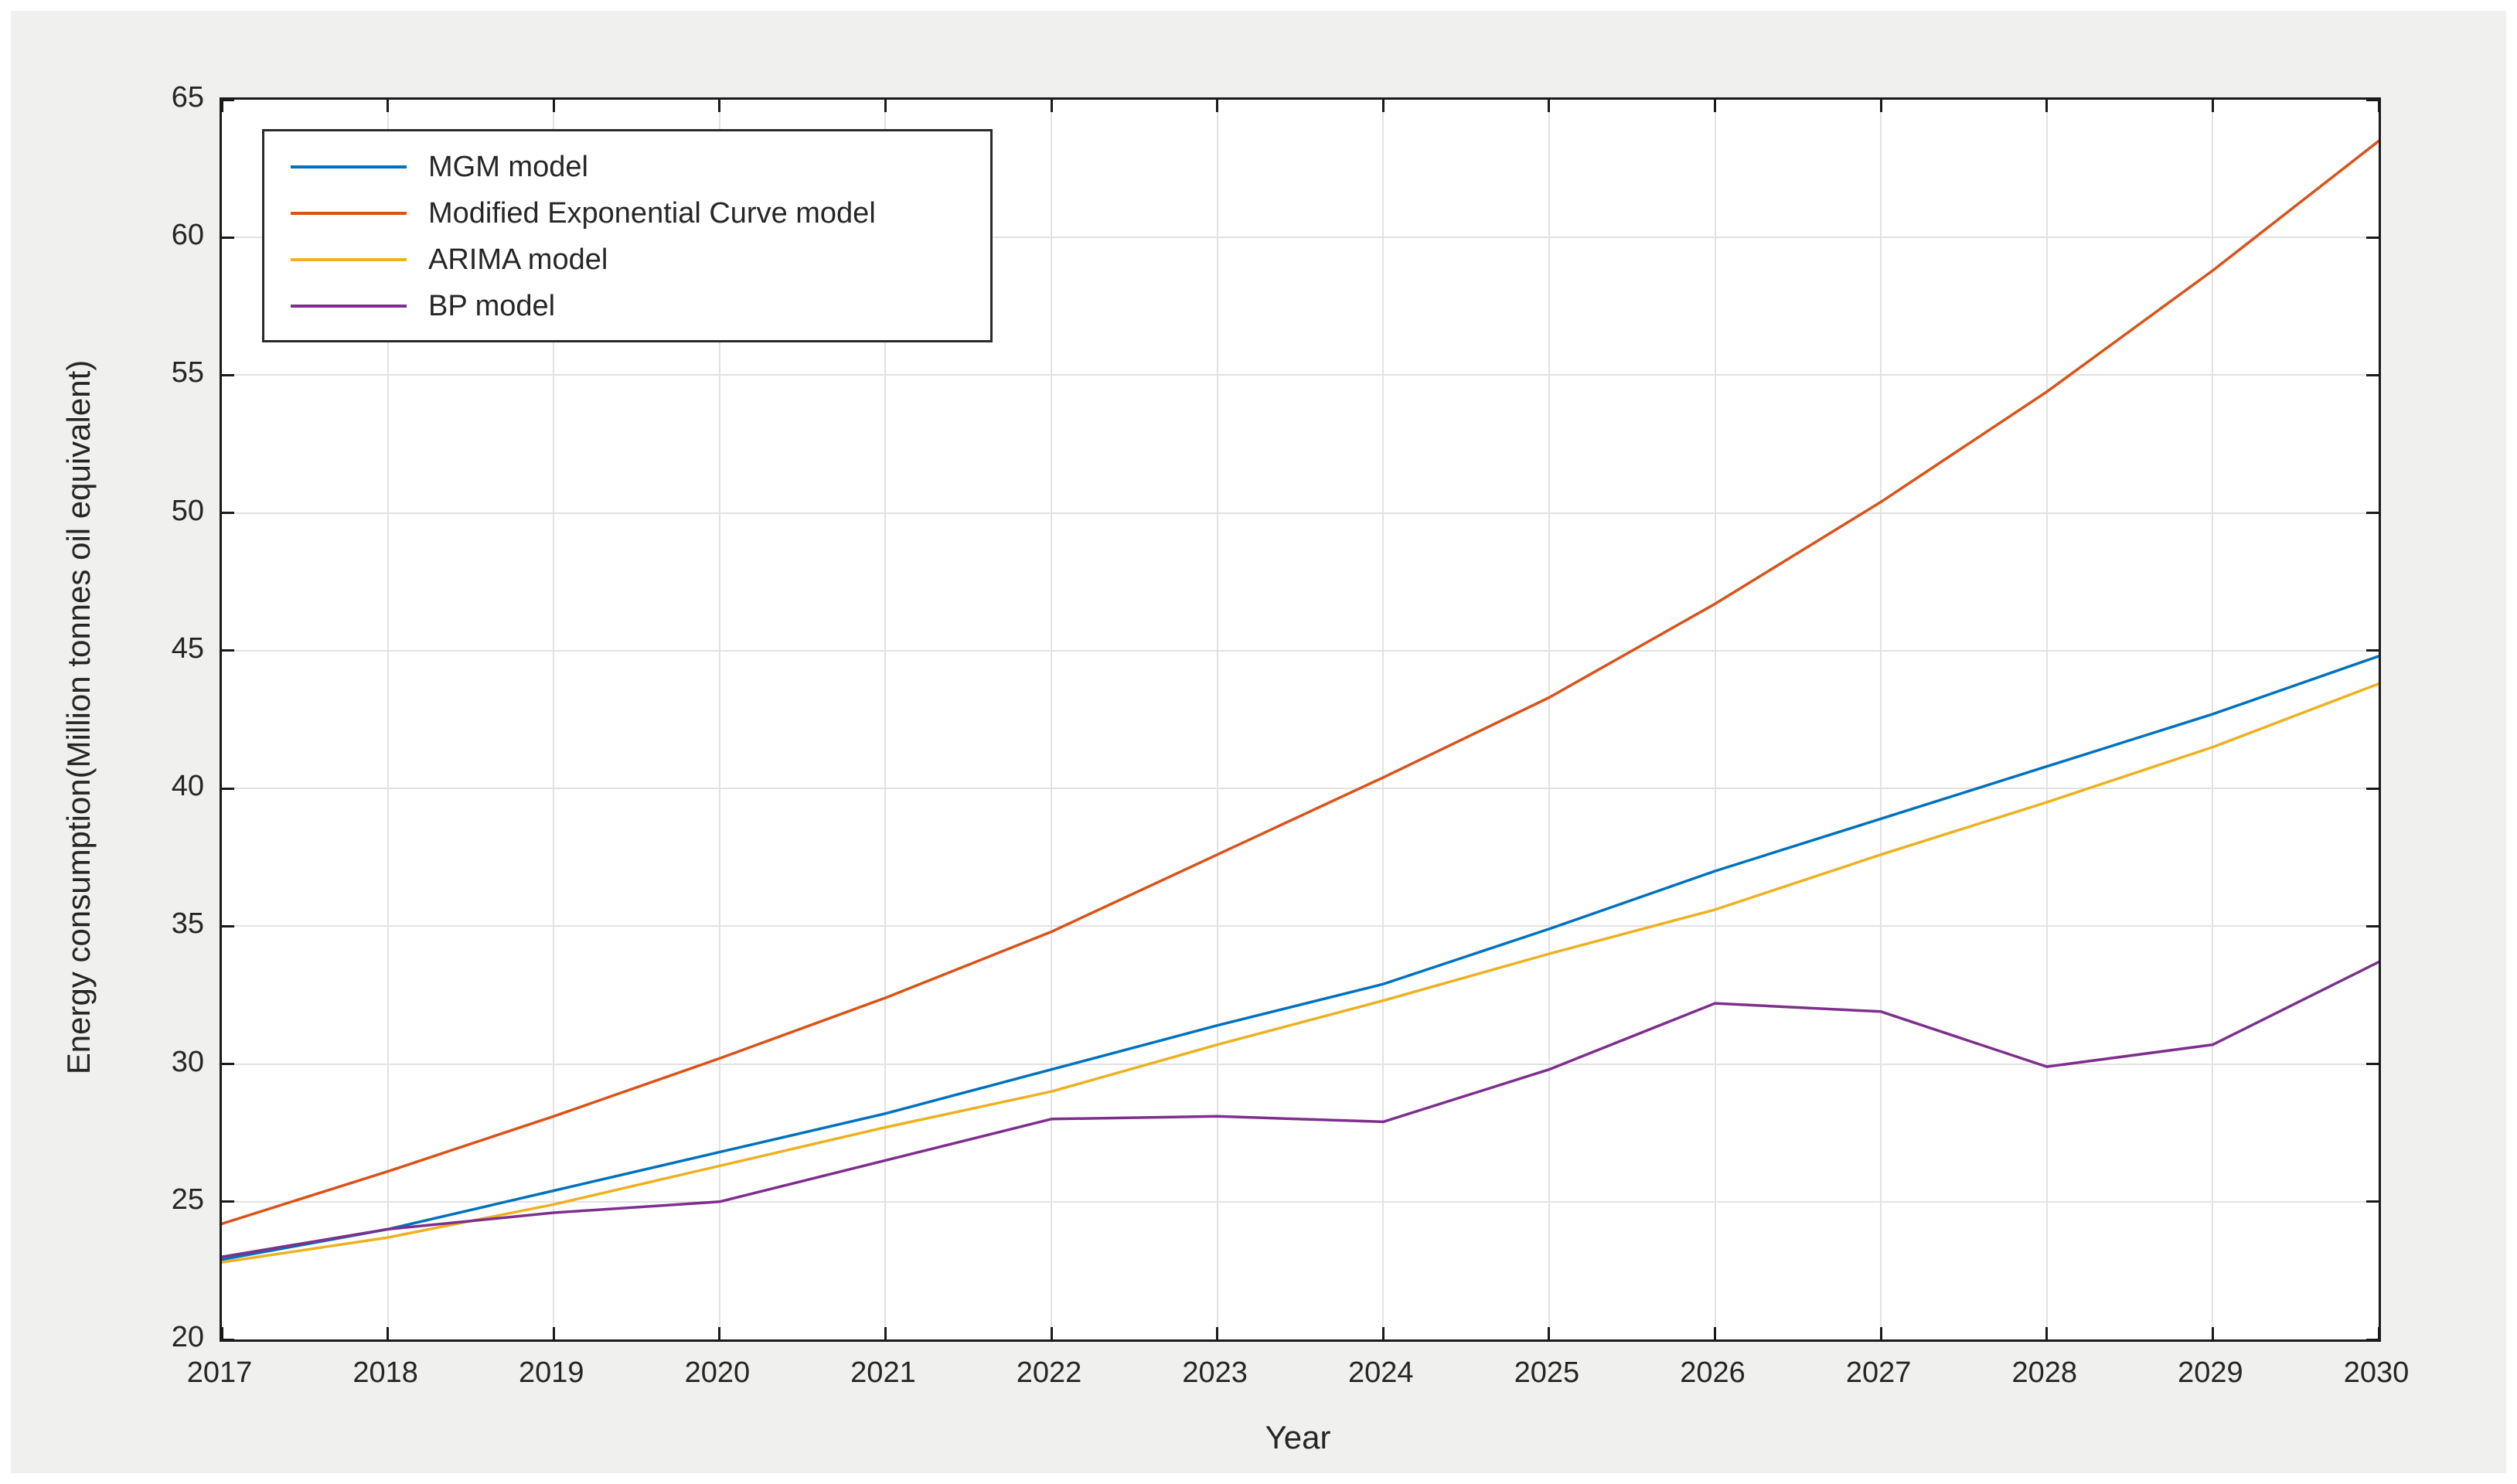 The image size is (2517, 1484). Describe the element at coordinates (1713, 1372) in the screenshot. I see `x-tick-label-2026: 2026` at that location.